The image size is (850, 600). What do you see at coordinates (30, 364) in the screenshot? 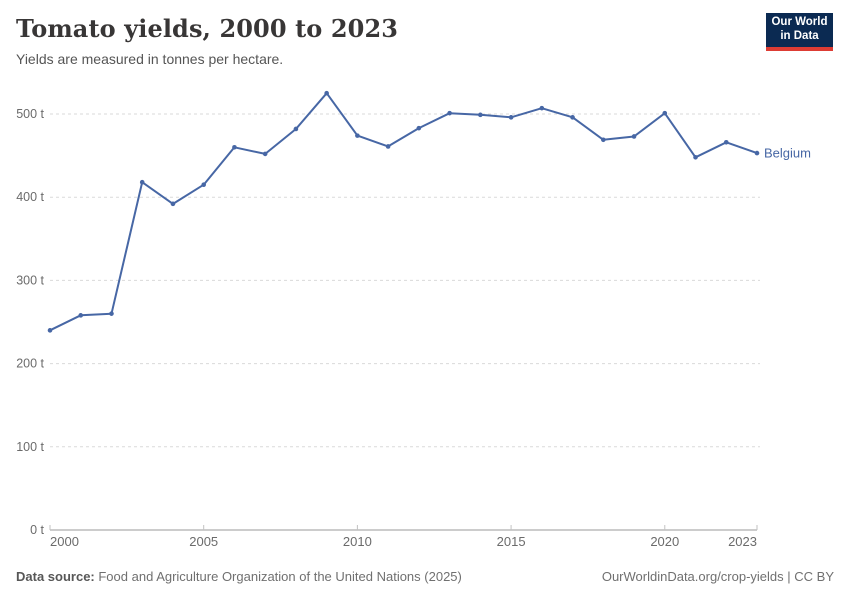
I see `y-axis-label-200: 200 t` at bounding box center [30, 364].